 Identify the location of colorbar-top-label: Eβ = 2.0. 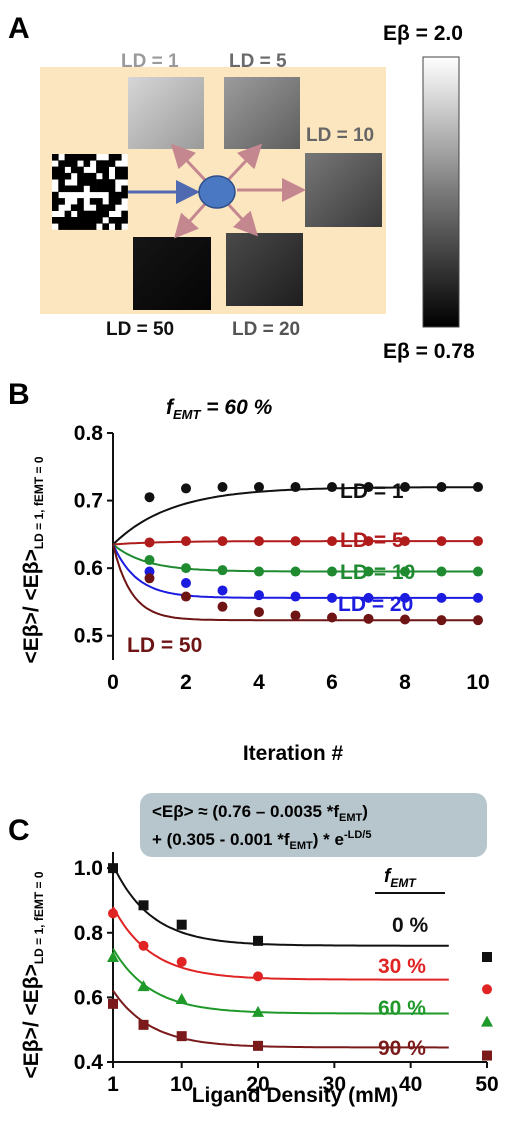
(423, 33).